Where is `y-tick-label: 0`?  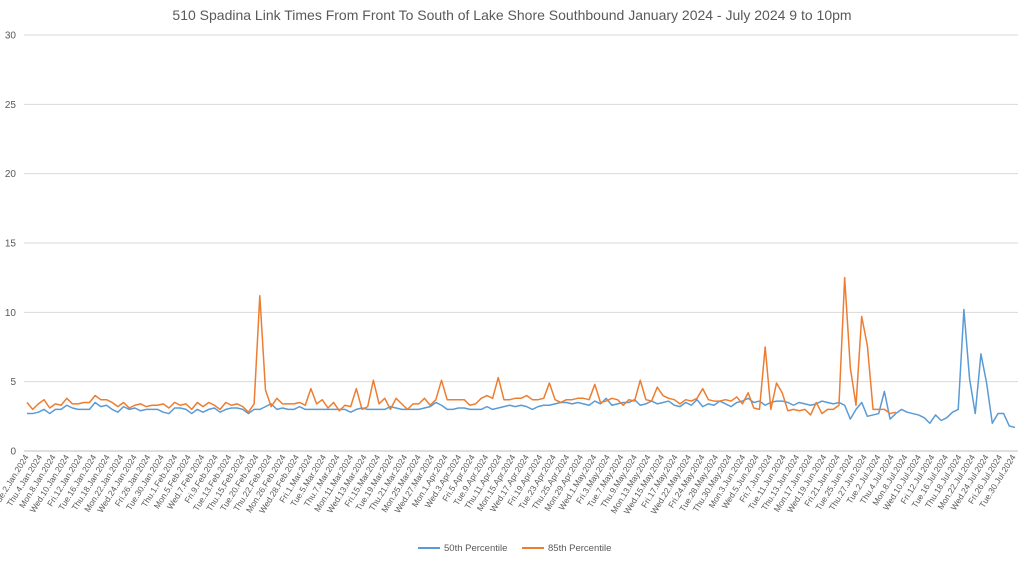
y-tick-label: 0 is located at coordinates (13, 452).